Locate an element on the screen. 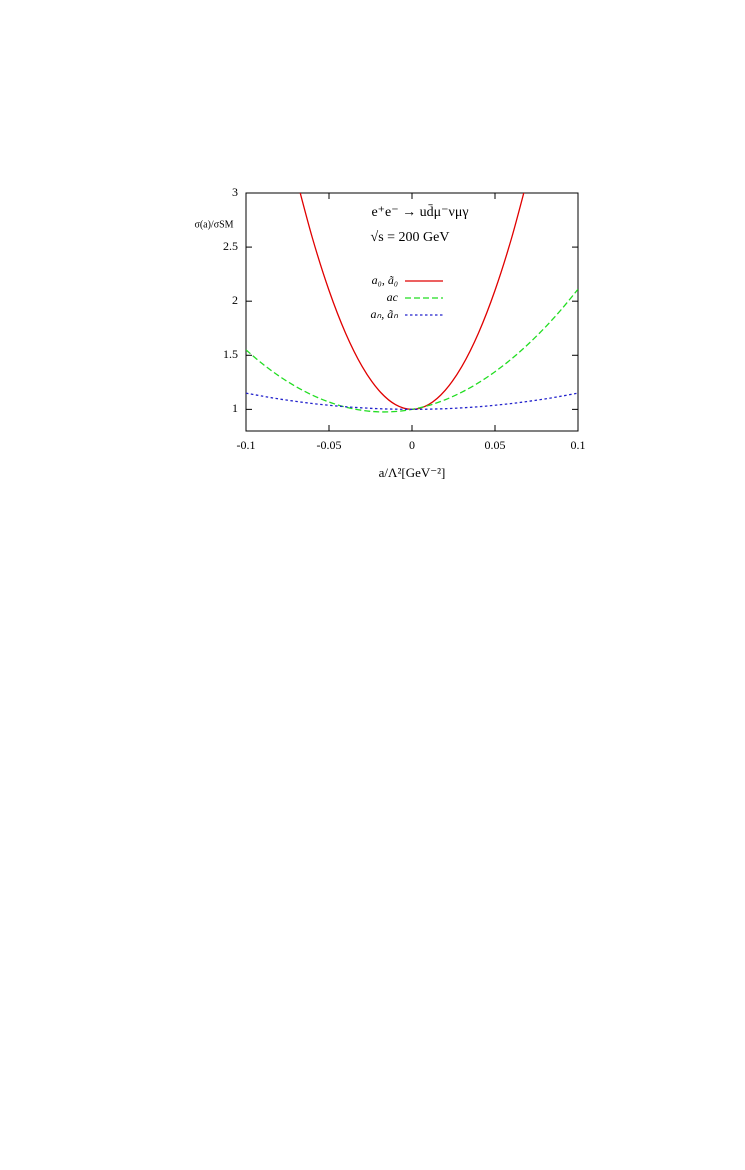 This screenshot has width=745, height=1170. chart-title: e⁺e⁻ → ud̄μ⁻νμγ is located at coordinates (419, 212).